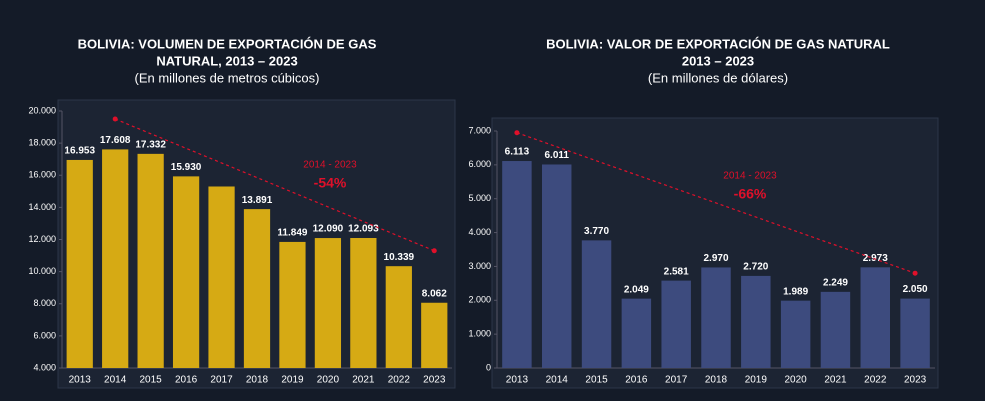  Describe the element at coordinates (150, 144) in the screenshot. I see `value-label: 17.332` at that location.